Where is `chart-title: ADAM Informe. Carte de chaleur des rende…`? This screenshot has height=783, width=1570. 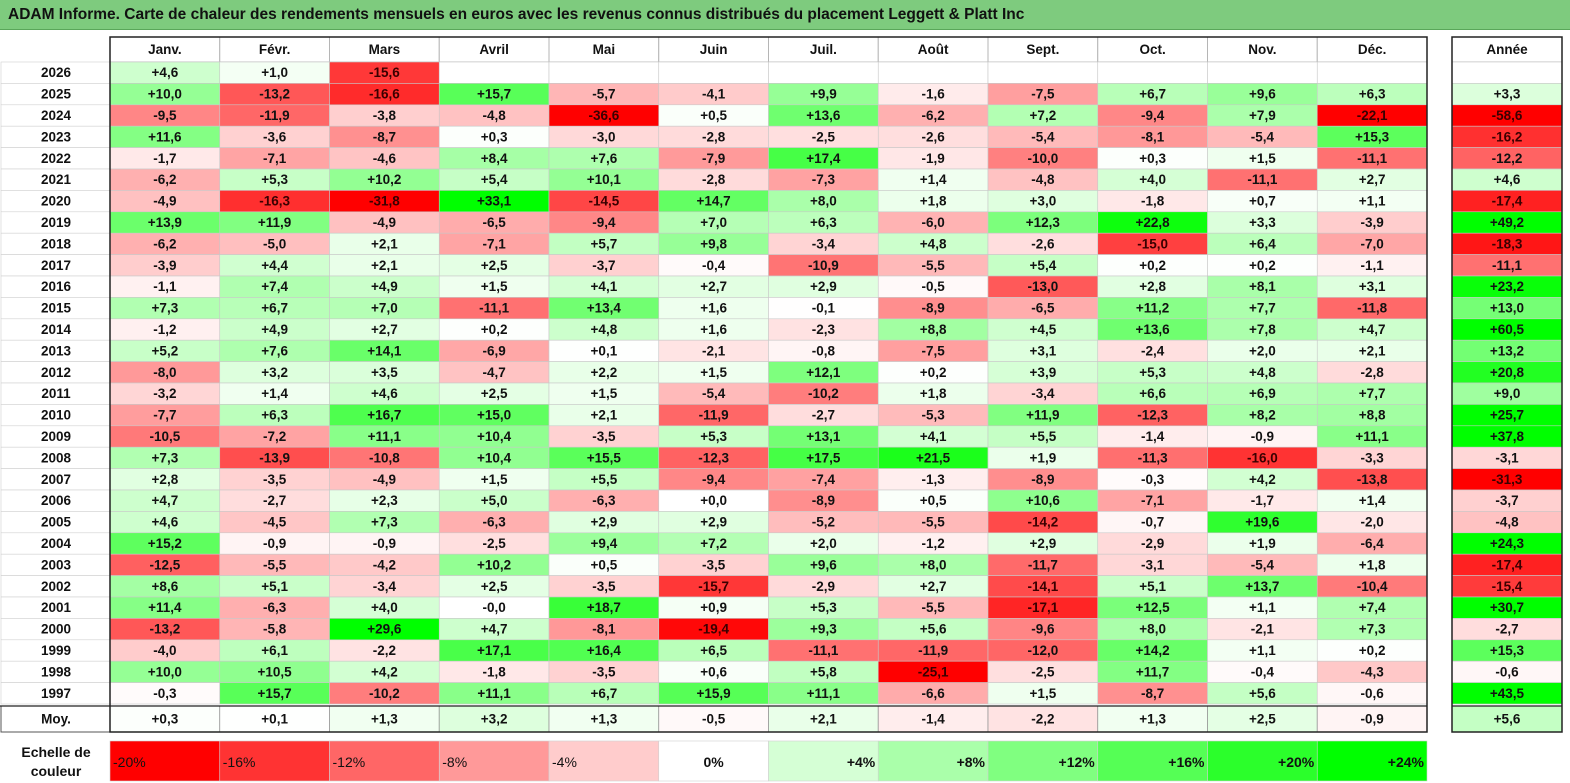
chart-title: ADAM Informe. Carte de chaleur des rende… is located at coordinates (516, 14).